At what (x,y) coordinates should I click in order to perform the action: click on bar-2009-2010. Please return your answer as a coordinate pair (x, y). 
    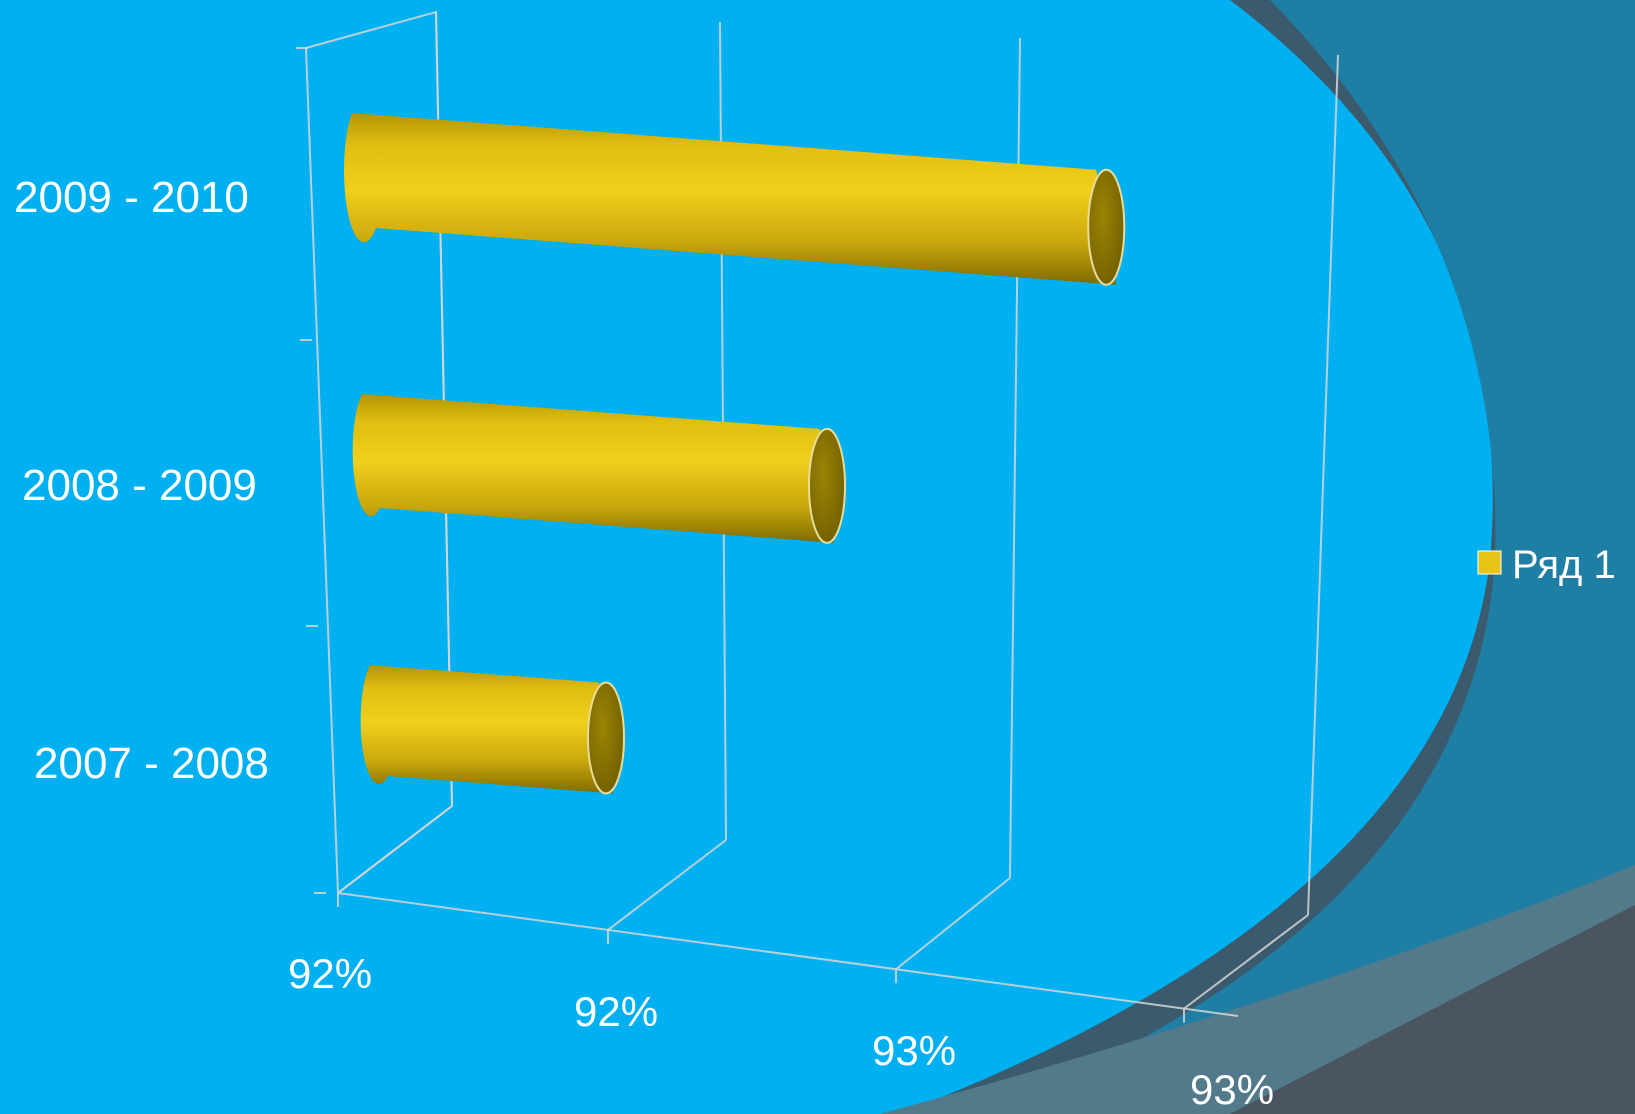
    Looking at the image, I should click on (735, 199).